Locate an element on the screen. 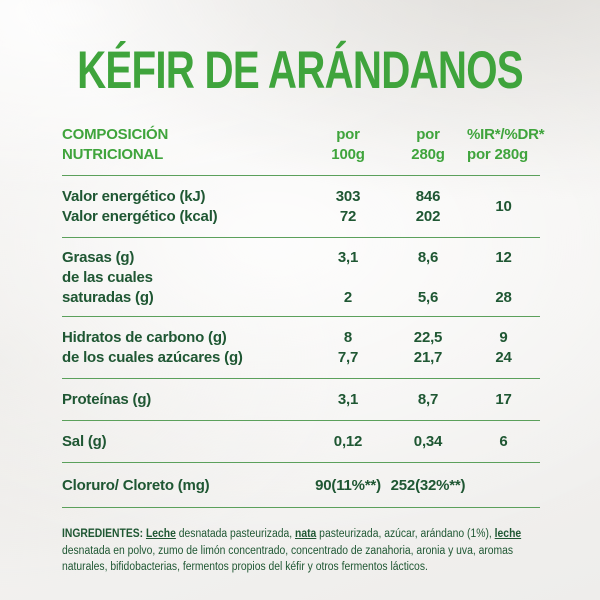 The width and height of the screenshot is (600, 600). value-per-100g: 0,12 is located at coordinates (348, 442).